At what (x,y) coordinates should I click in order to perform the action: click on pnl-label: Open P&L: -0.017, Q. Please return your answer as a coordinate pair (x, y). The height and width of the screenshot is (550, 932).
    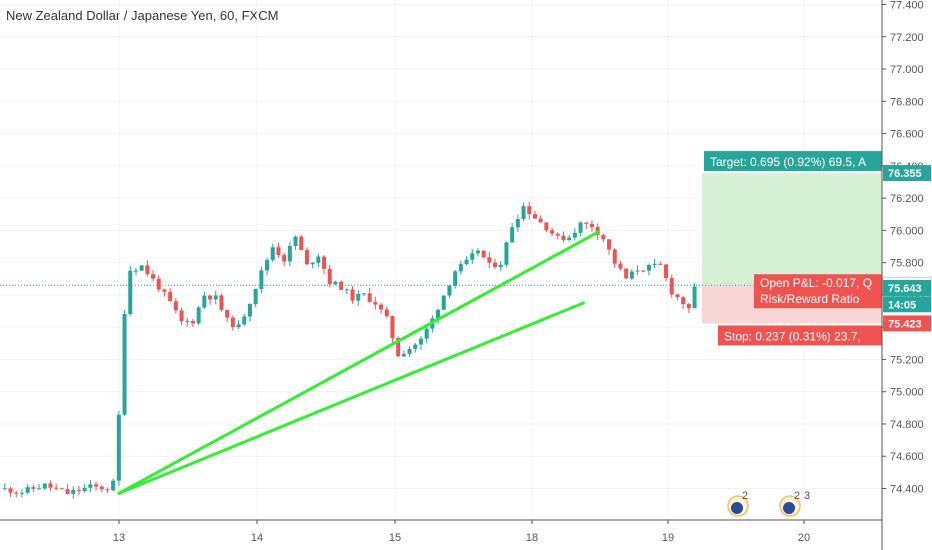
    Looking at the image, I should click on (818, 283).